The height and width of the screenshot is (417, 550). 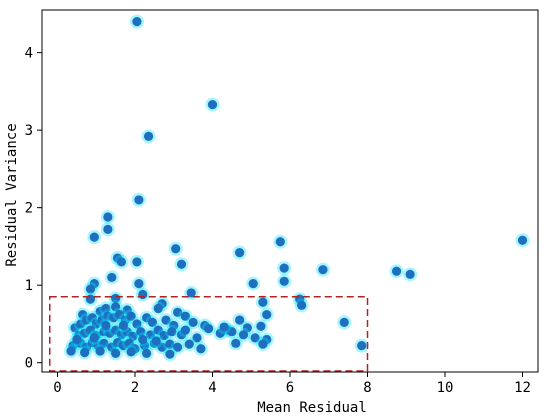 What do you see at coordinates (445, 388) in the screenshot?
I see `x-tick-label: 10` at bounding box center [445, 388].